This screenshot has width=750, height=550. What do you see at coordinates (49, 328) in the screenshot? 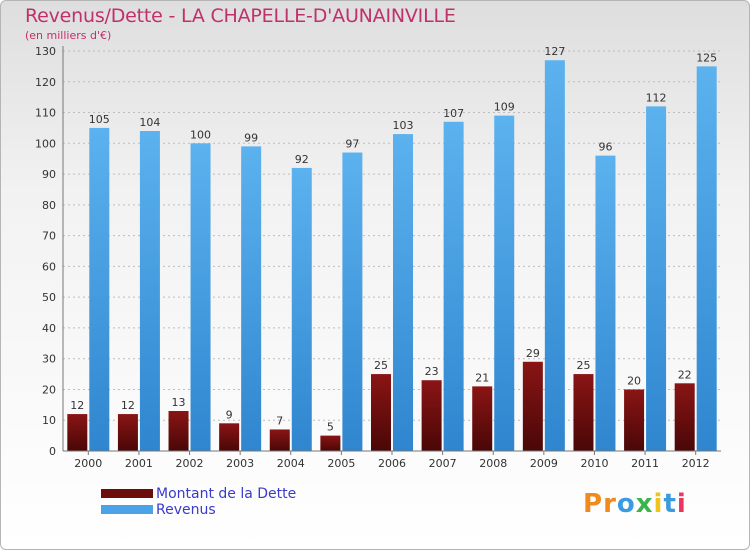
I see `y-tick-label: 40` at bounding box center [49, 328].